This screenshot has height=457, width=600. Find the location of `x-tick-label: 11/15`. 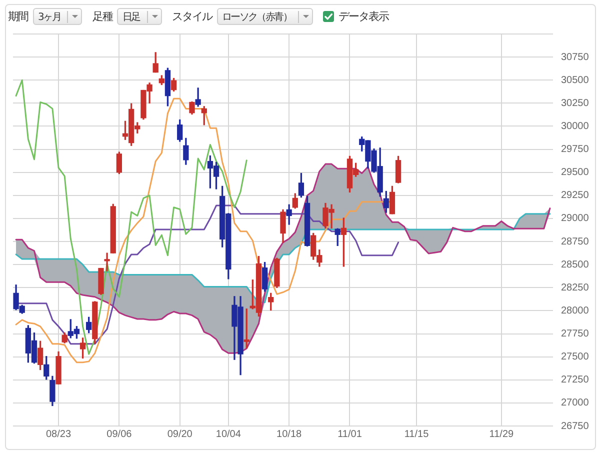

x-tick-label: 11/15 is located at coordinates (417, 434).